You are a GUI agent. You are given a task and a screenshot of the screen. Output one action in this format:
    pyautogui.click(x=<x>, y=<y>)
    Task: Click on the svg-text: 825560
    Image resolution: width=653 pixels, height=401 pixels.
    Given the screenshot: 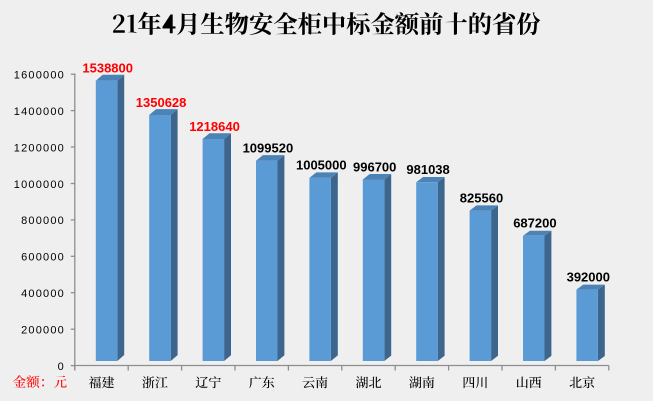 What is the action you would take?
    pyautogui.click(x=481, y=197)
    